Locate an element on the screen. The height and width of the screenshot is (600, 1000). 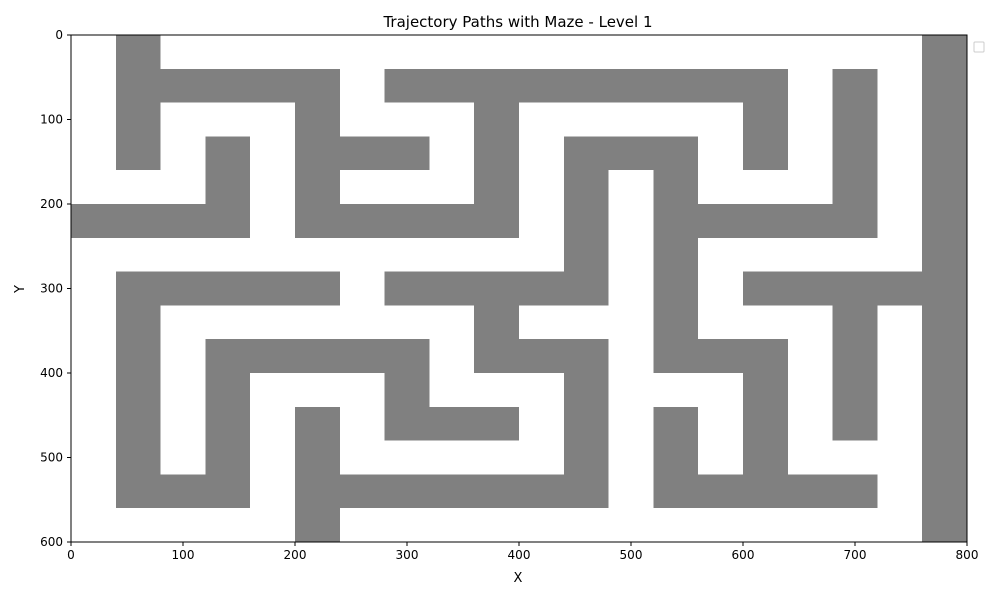
x-axis-ticks: 0 100 200 300 400 500 600 700 800 is located at coordinates (522, 552).